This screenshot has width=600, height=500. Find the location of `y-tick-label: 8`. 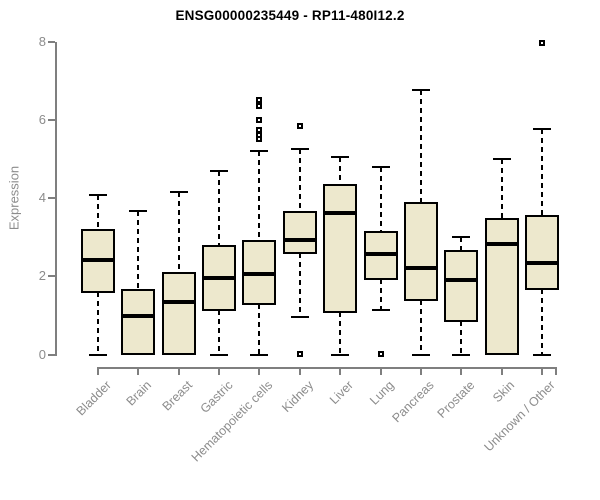

y-tick-label: 8 is located at coordinates (42, 41).